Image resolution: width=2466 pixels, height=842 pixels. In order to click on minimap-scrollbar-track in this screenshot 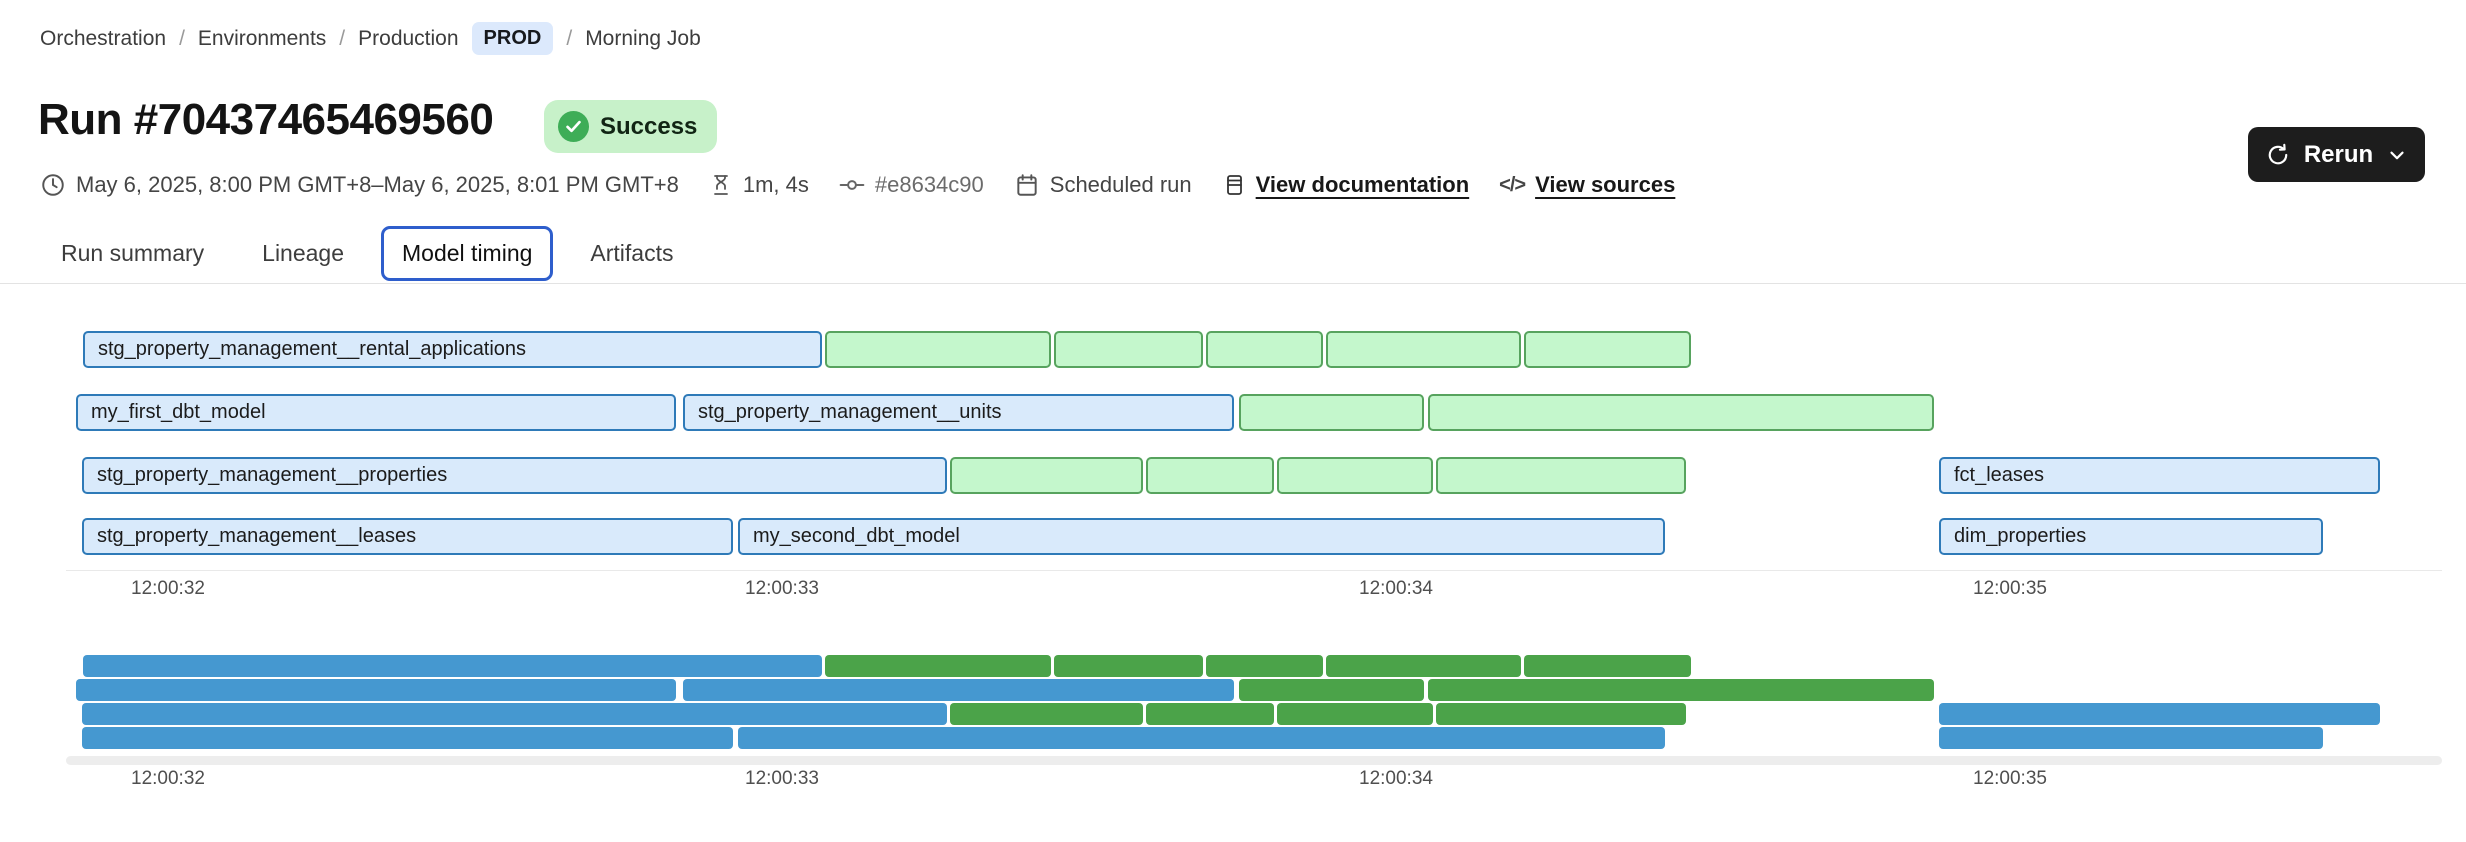, I will do `click(1254, 760)`.